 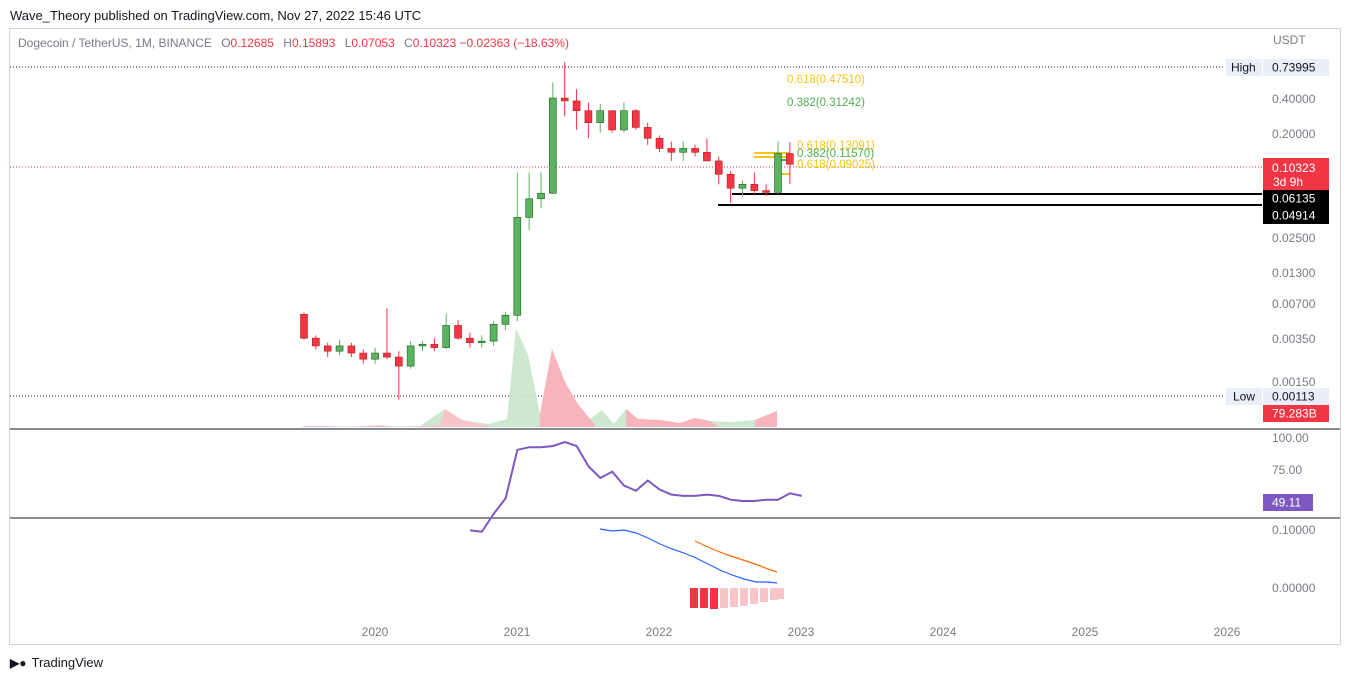 What do you see at coordinates (313, 43) in the screenshot?
I see `high-value: 0.15893` at bounding box center [313, 43].